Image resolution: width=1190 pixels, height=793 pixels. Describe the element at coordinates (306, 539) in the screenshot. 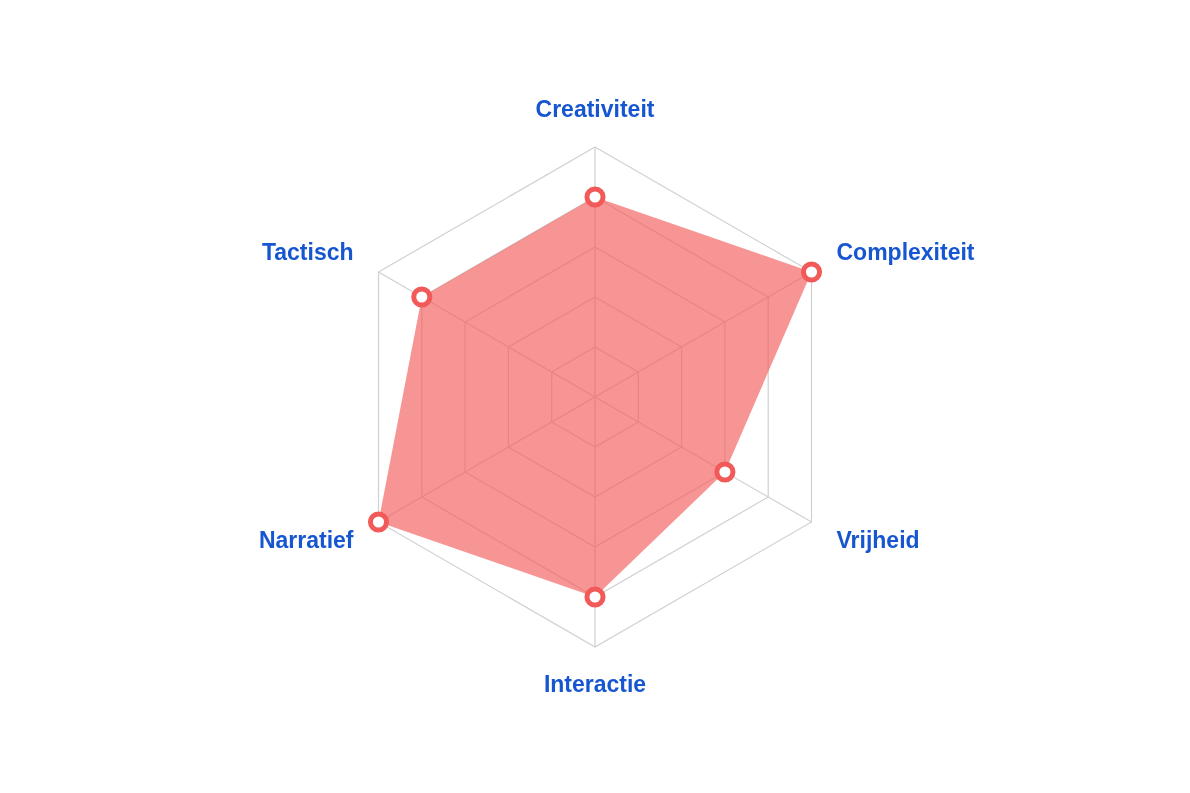

I see `spoke-label: Narratief` at that location.